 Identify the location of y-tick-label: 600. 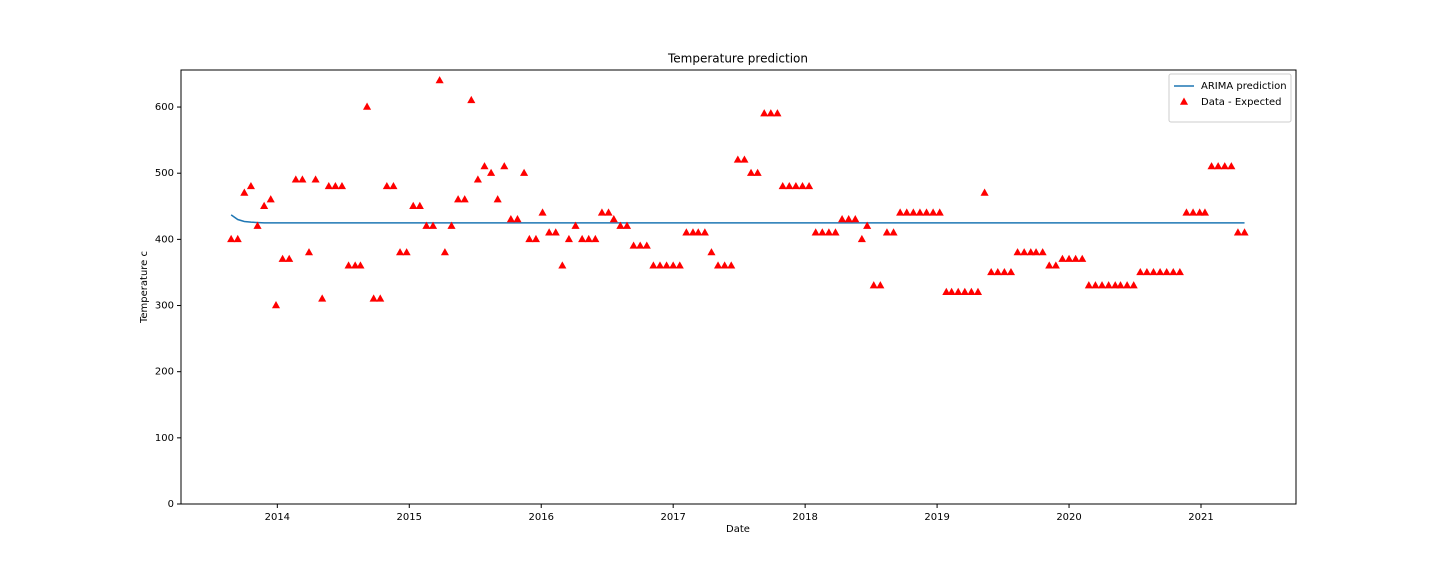
(164, 107).